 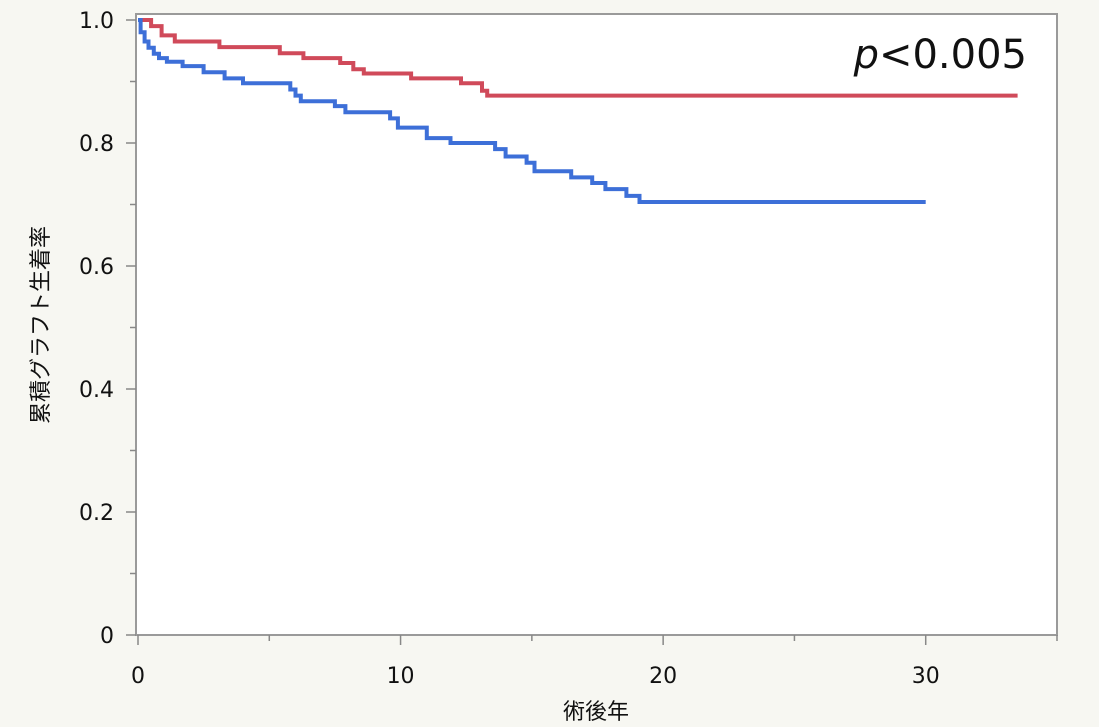 I want to click on x-tick-label: 0, so click(x=138, y=676).